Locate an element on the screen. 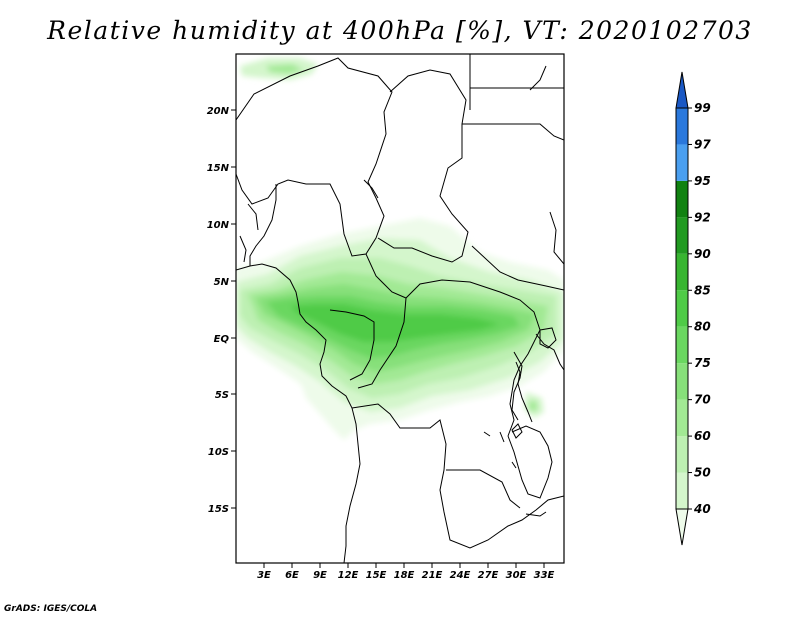  lat-tick-label: 10N is located at coordinates (218, 225).